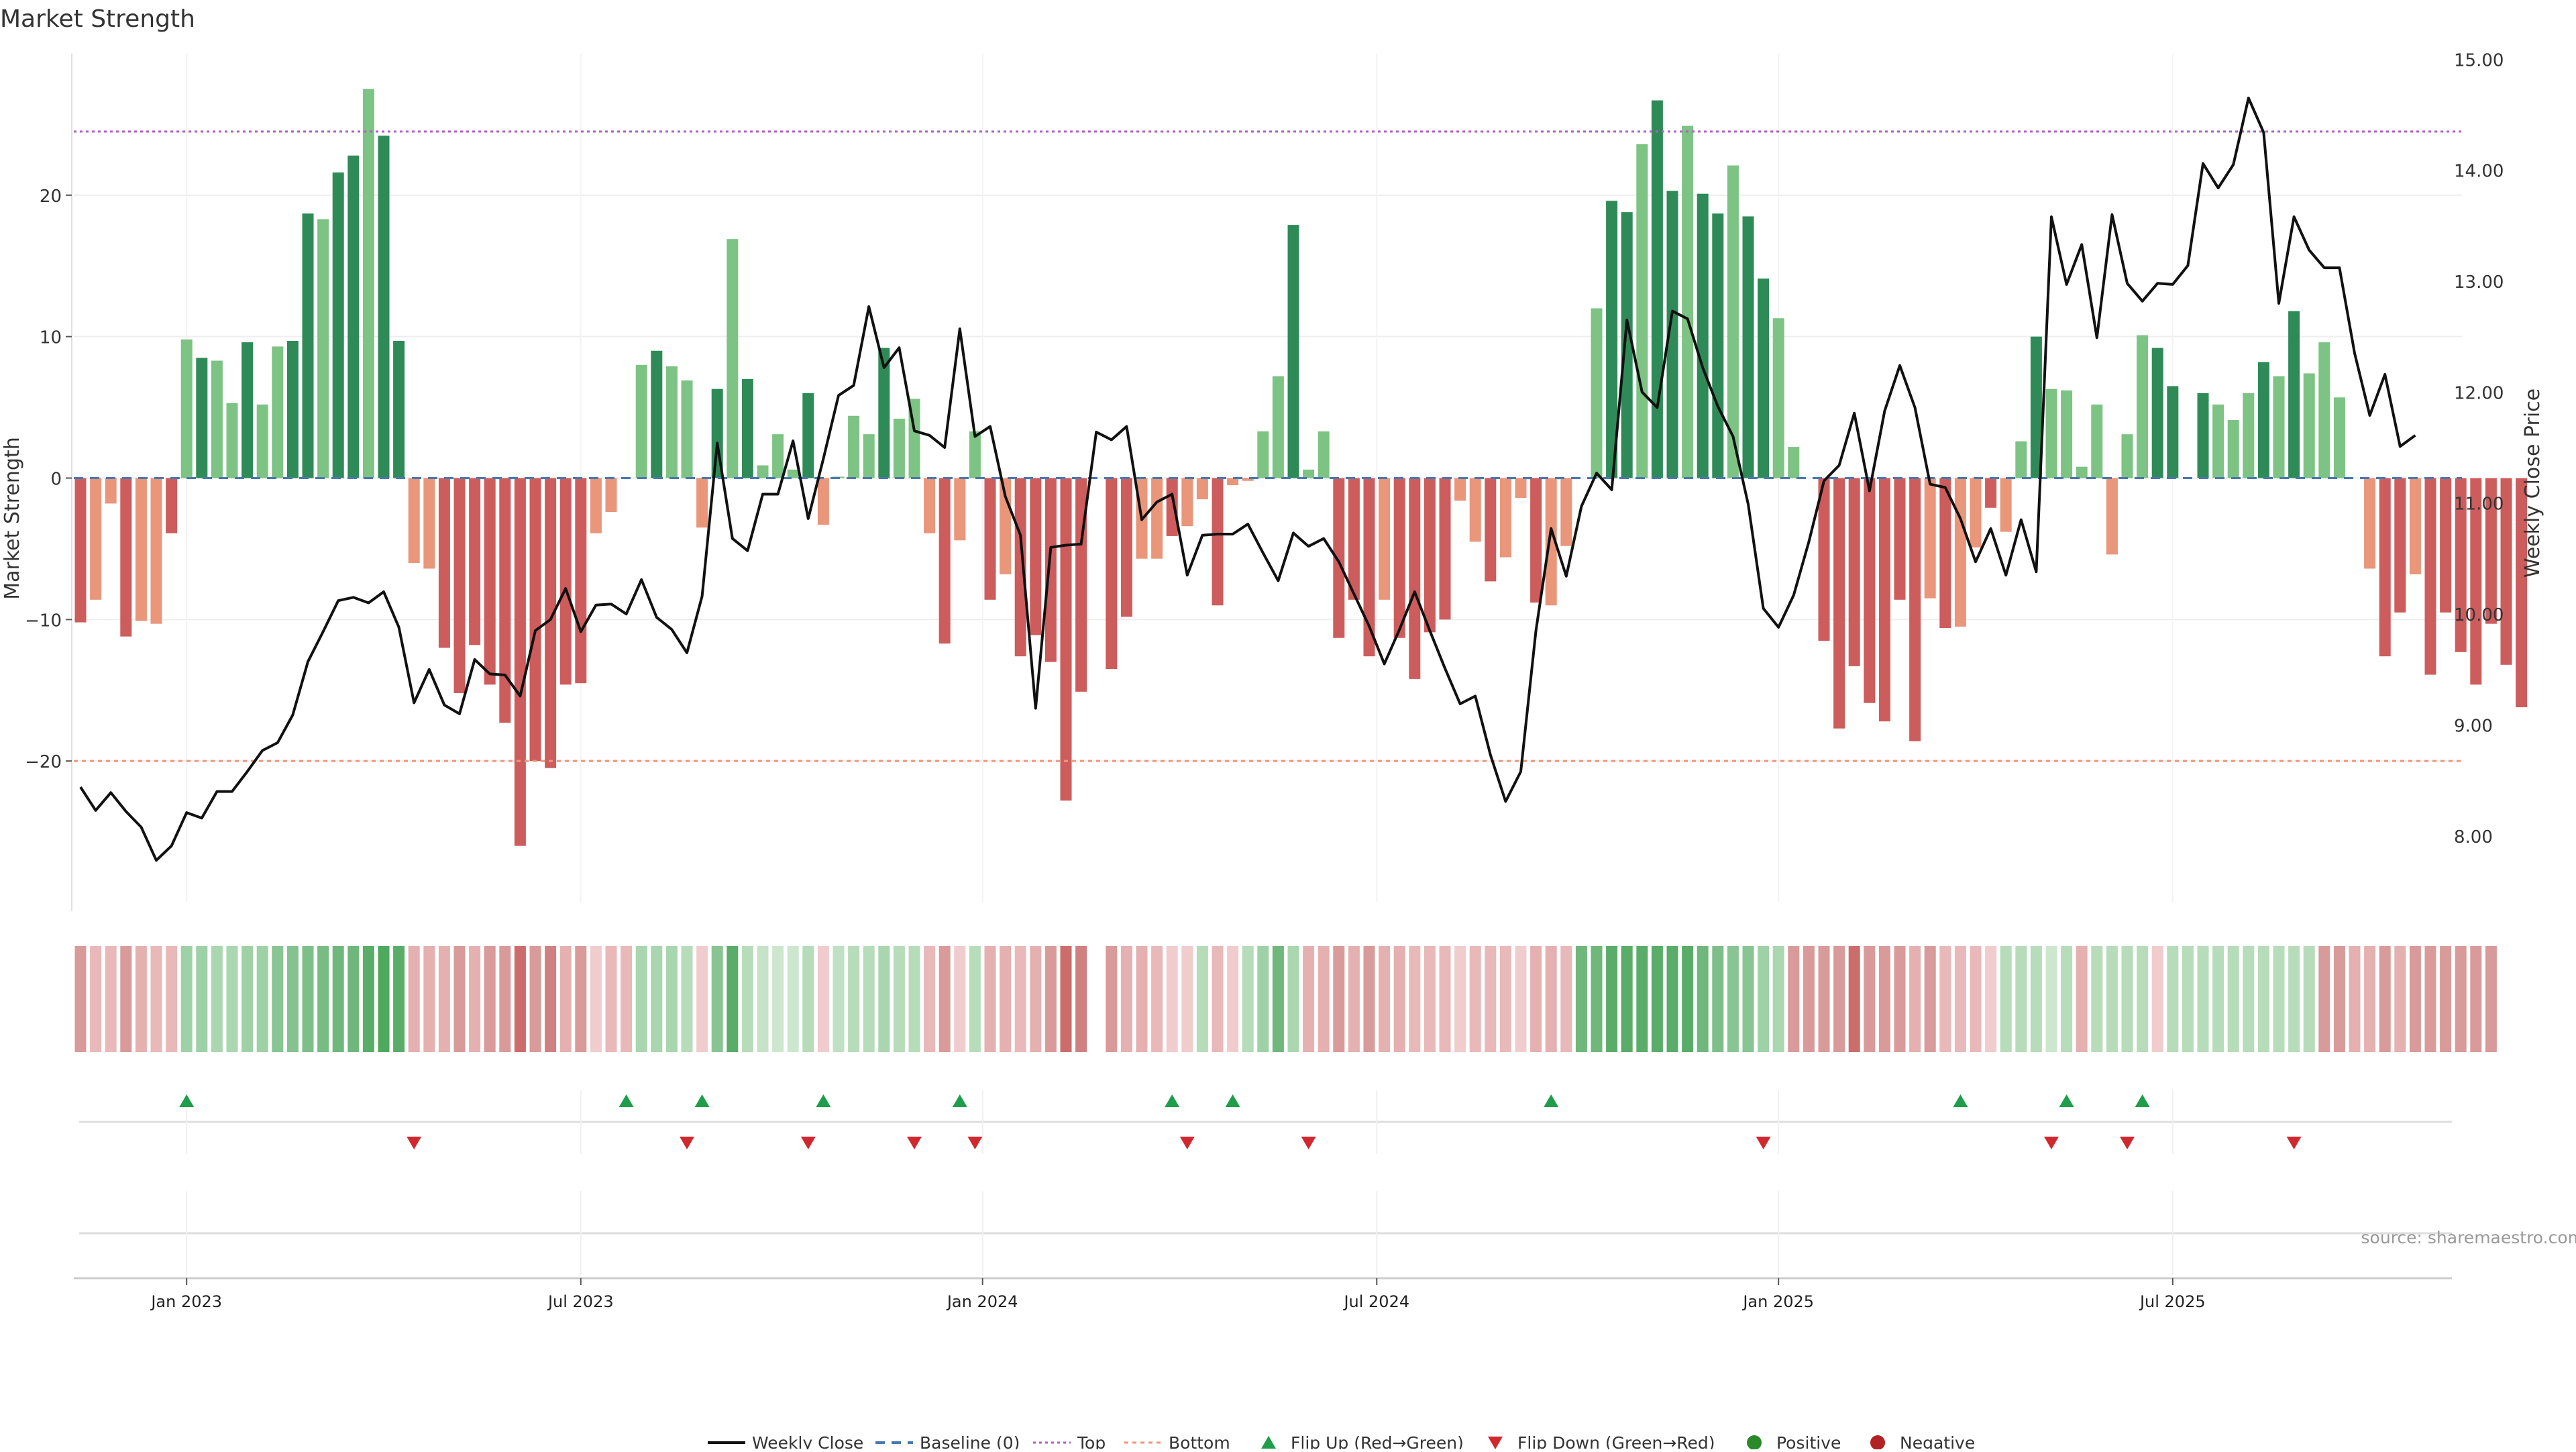  What do you see at coordinates (12, 518) in the screenshot?
I see `left-axis-label: Market Strength` at bounding box center [12, 518].